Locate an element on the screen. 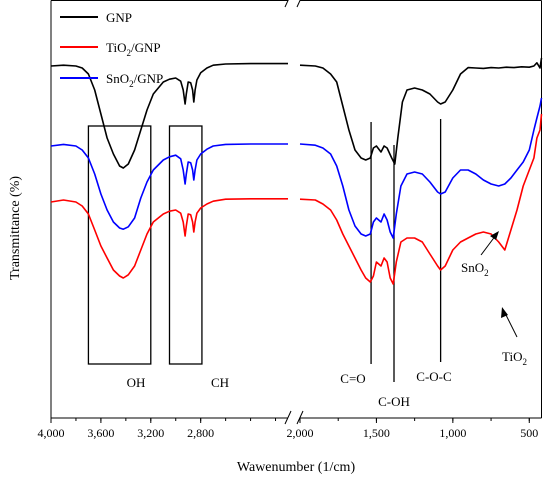 The height and width of the screenshot is (482, 550). band-box-ch is located at coordinates (185, 245).